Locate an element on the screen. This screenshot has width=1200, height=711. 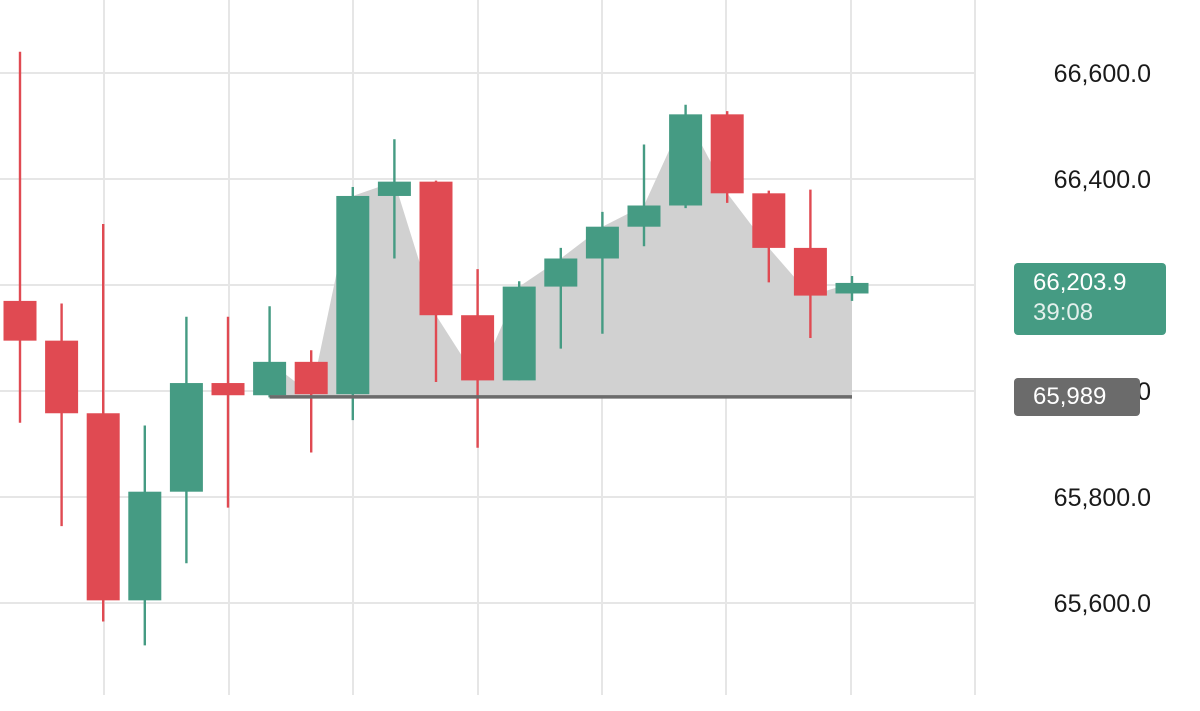
y-tick-label: 66,600.0 is located at coordinates (1102, 74).